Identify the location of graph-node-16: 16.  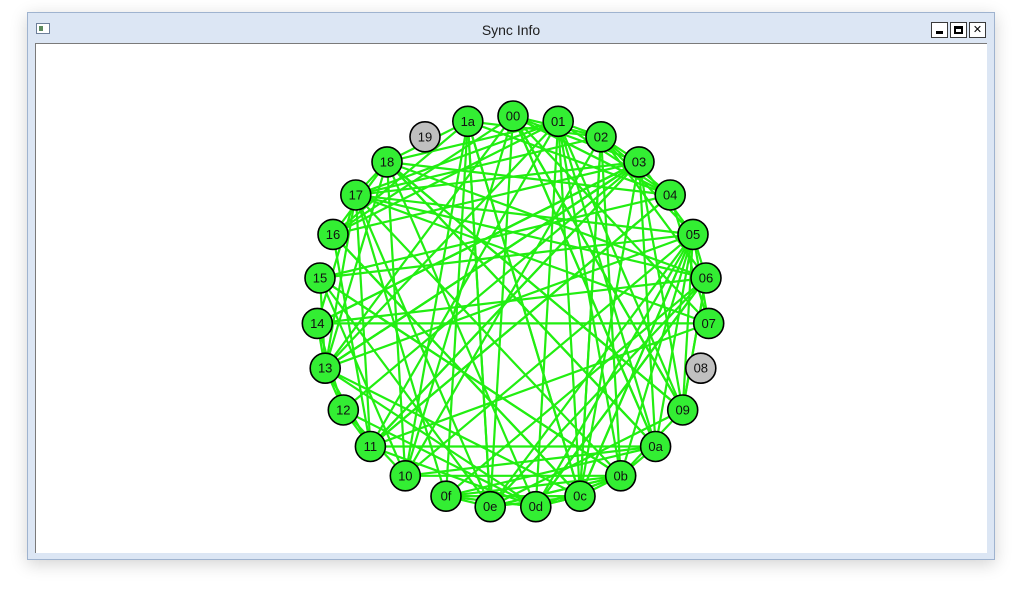
(333, 234).